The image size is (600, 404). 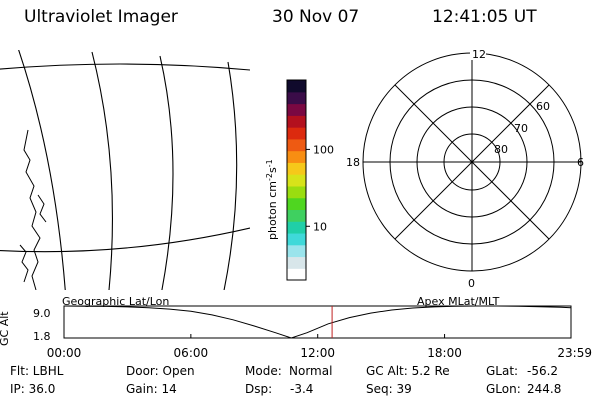 I want to click on mlat-label-60: 60, so click(x=543, y=106).